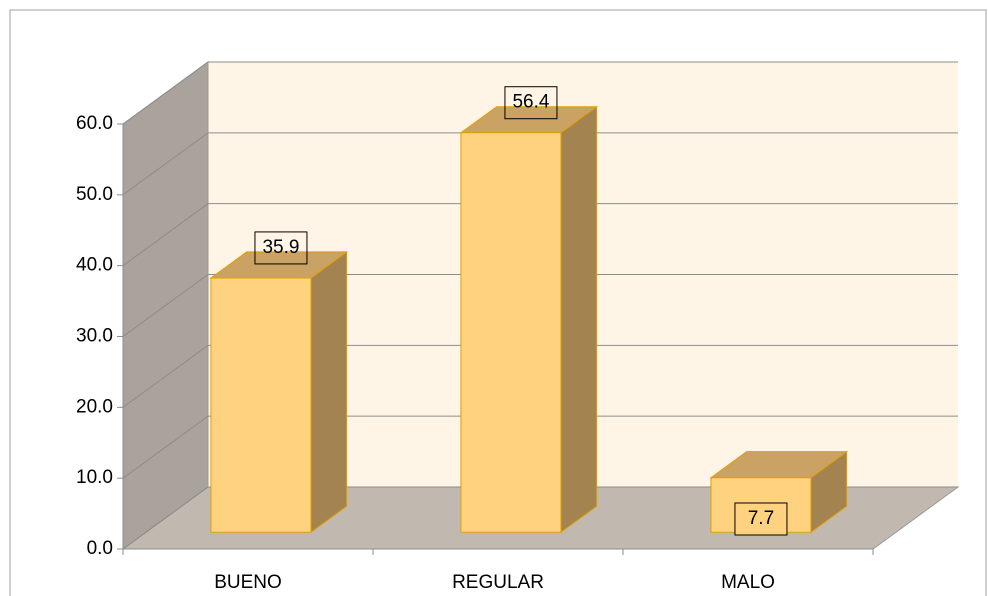 This screenshot has width=988, height=596. I want to click on y-tick-label: 0.0, so click(100, 548).